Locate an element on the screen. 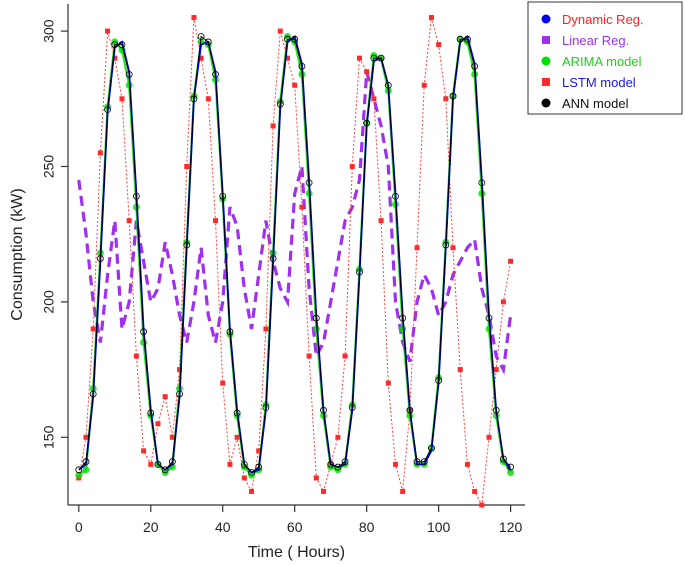 Image resolution: width=685 pixels, height=566 pixels. legend-swatch-ann-model is located at coordinates (546, 103).